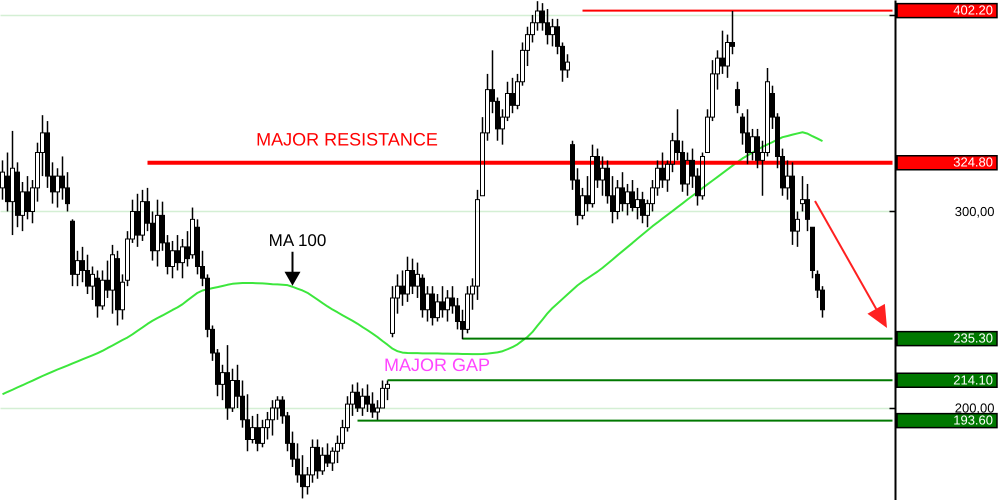 Image resolution: width=1000 pixels, height=500 pixels. I want to click on text: 214.10, so click(973, 380).